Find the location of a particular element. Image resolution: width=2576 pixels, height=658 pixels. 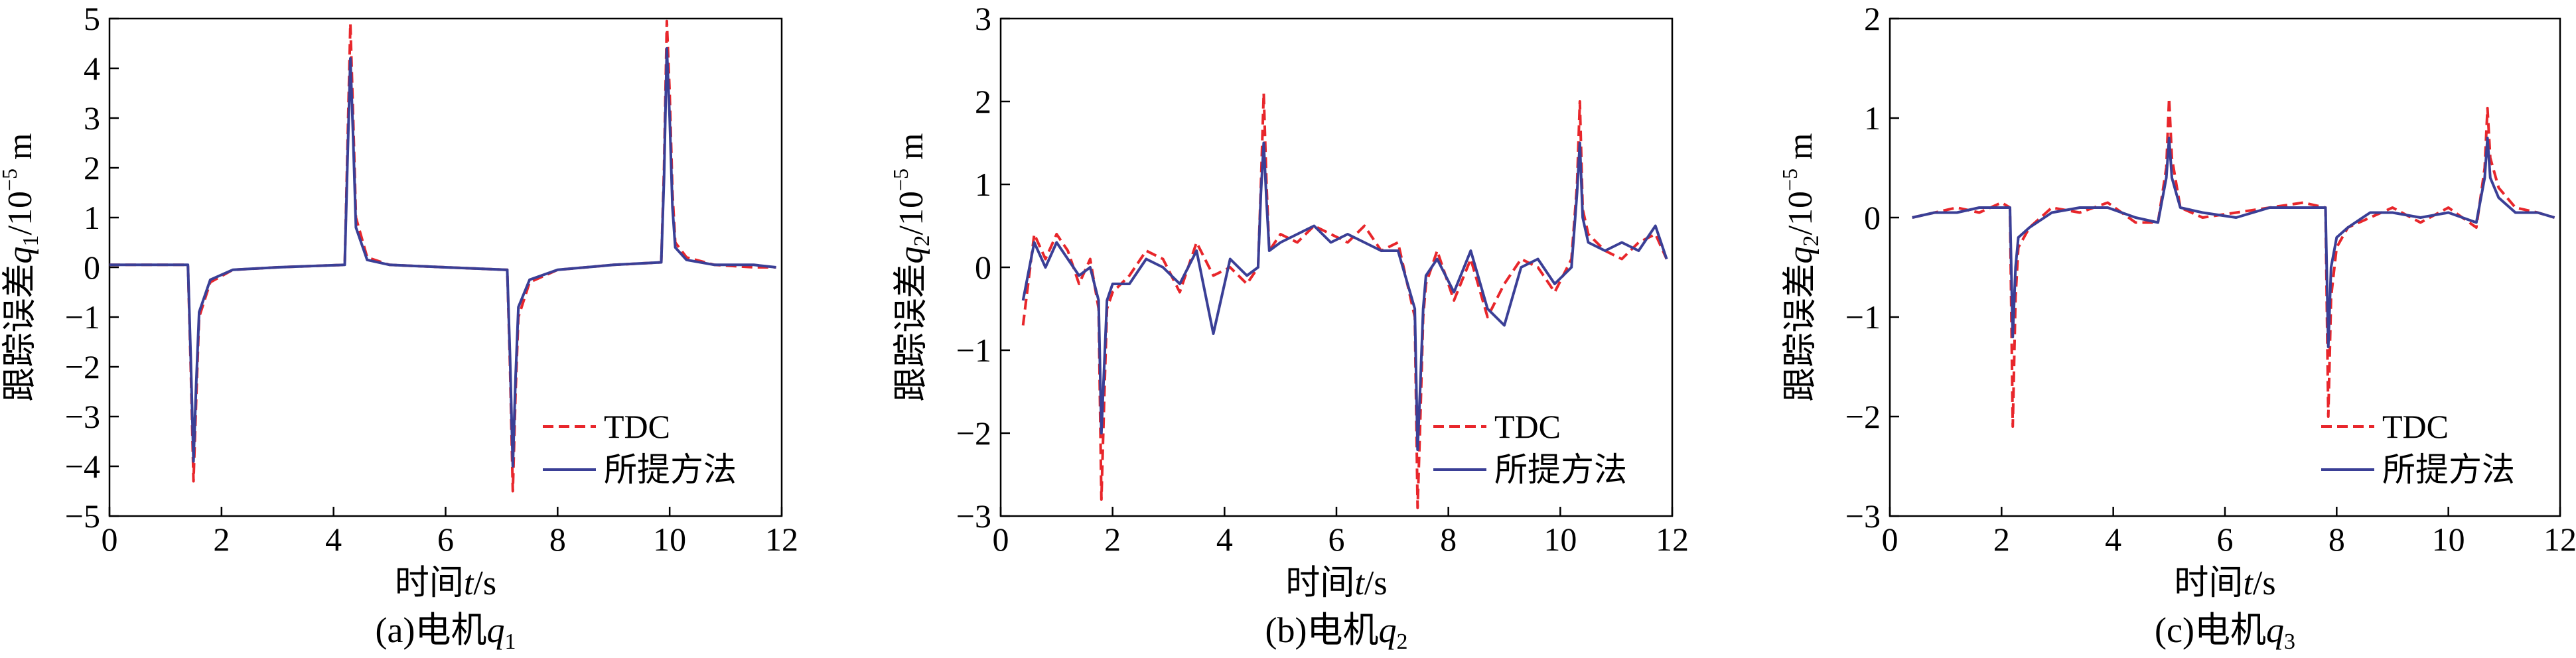

y-tick-label: 5 is located at coordinates (92, 18).